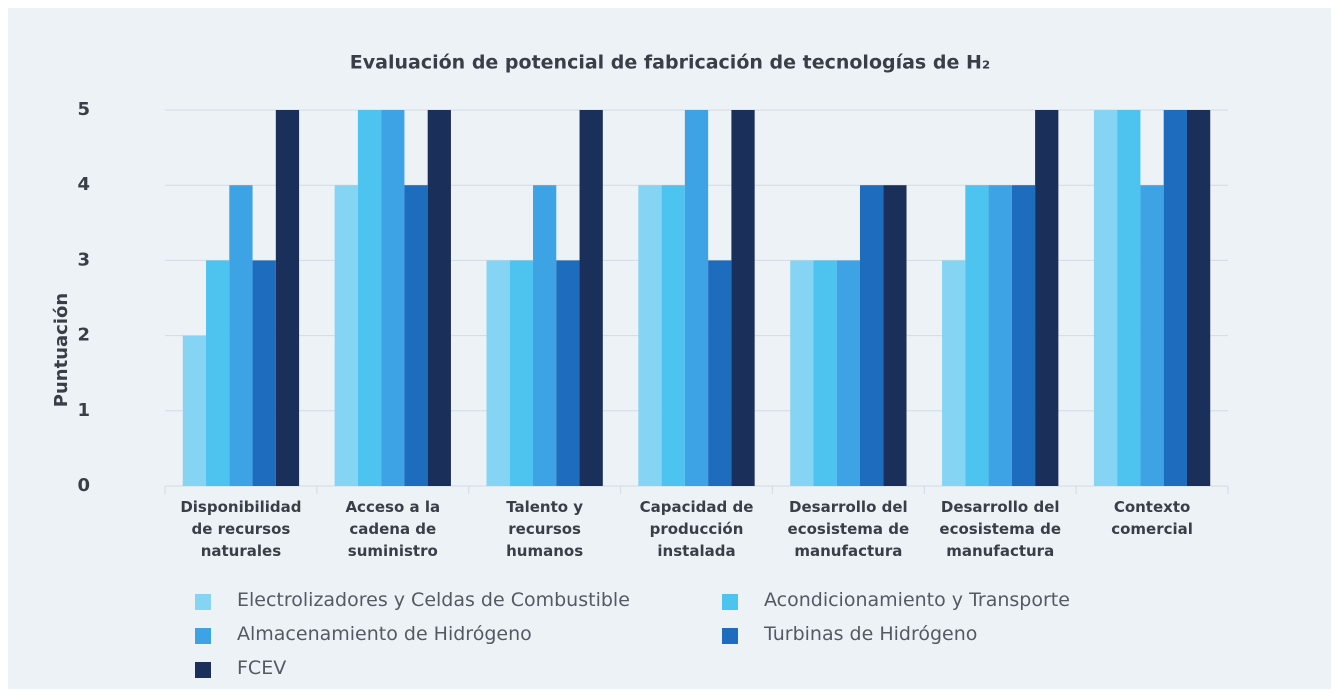 The image size is (1339, 697). What do you see at coordinates (83, 335) in the screenshot?
I see `y-tick-label: 2` at bounding box center [83, 335].